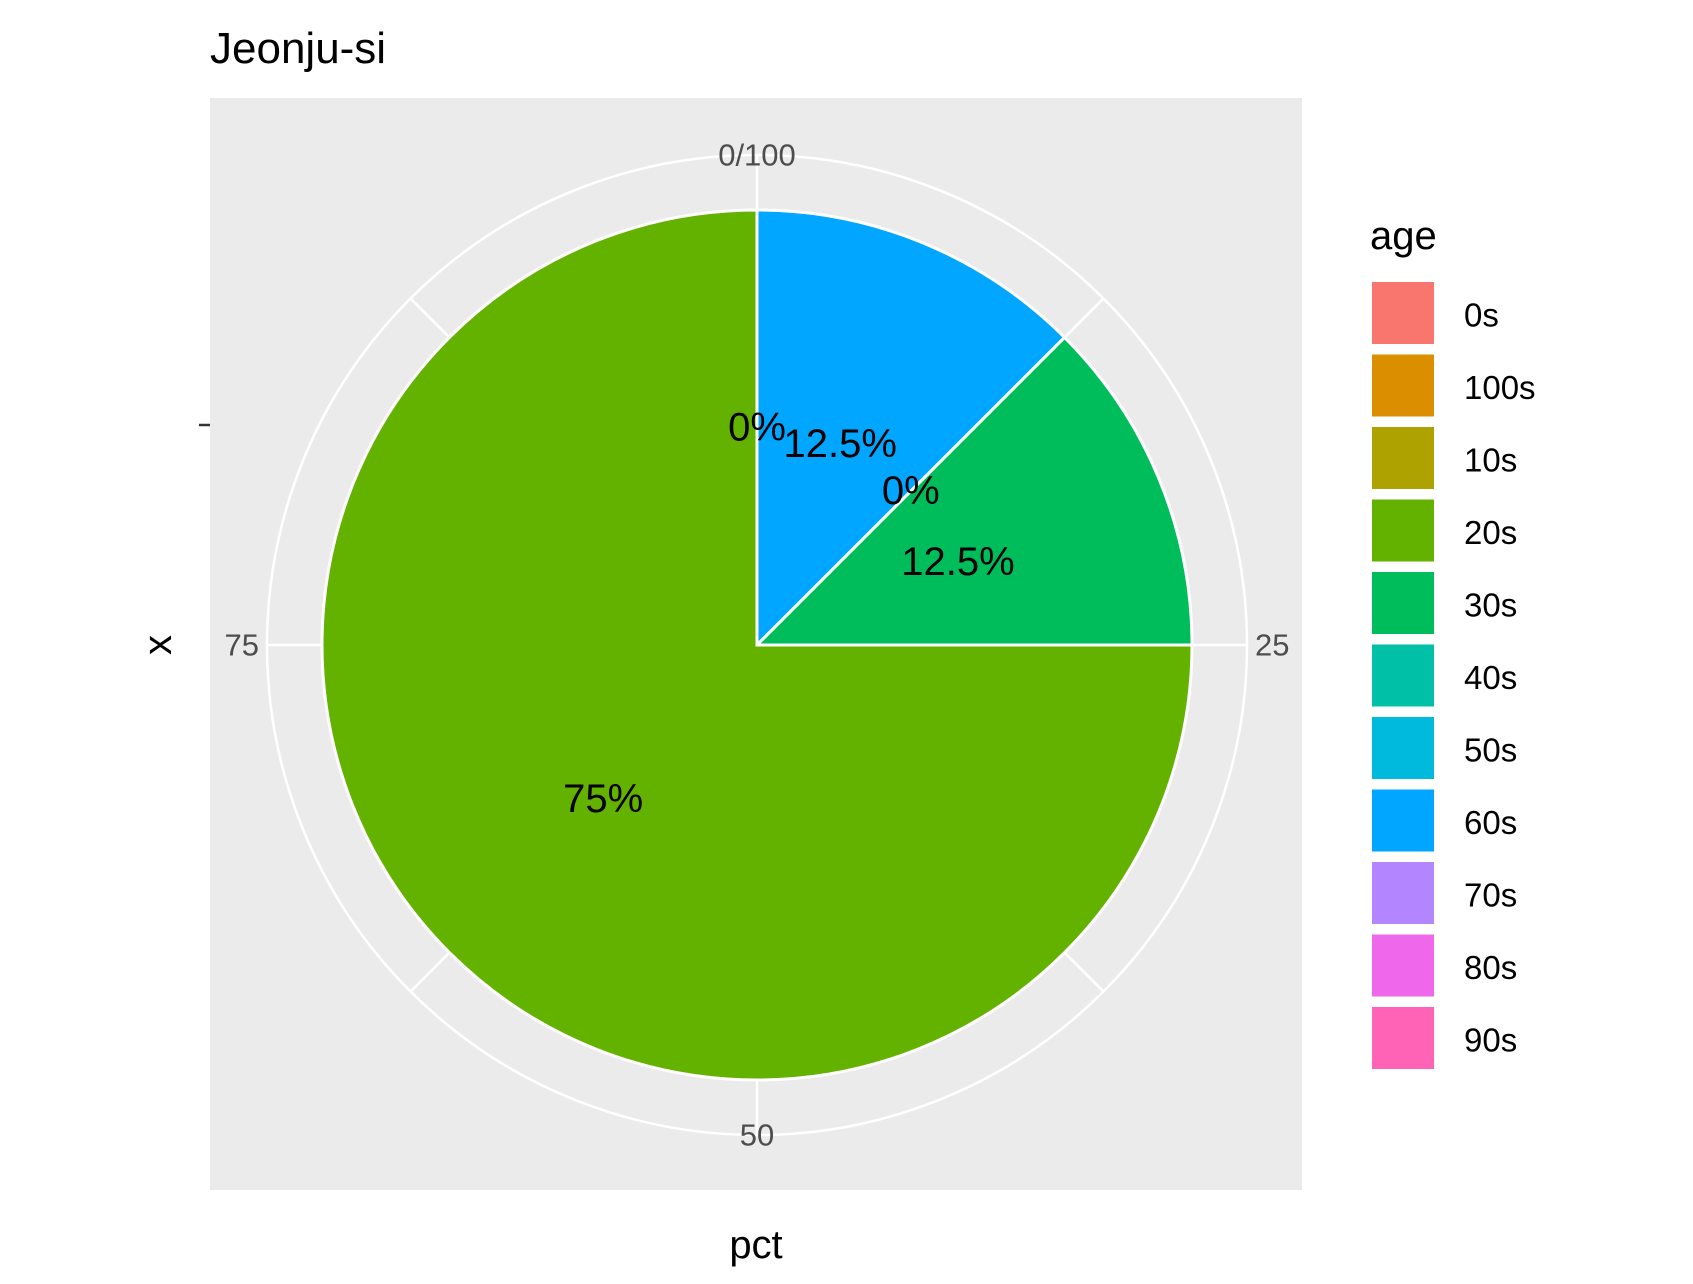 This screenshot has width=1693, height=1284. Describe the element at coordinates (757, 1135) in the screenshot. I see `theta-tick-label: 50` at that location.